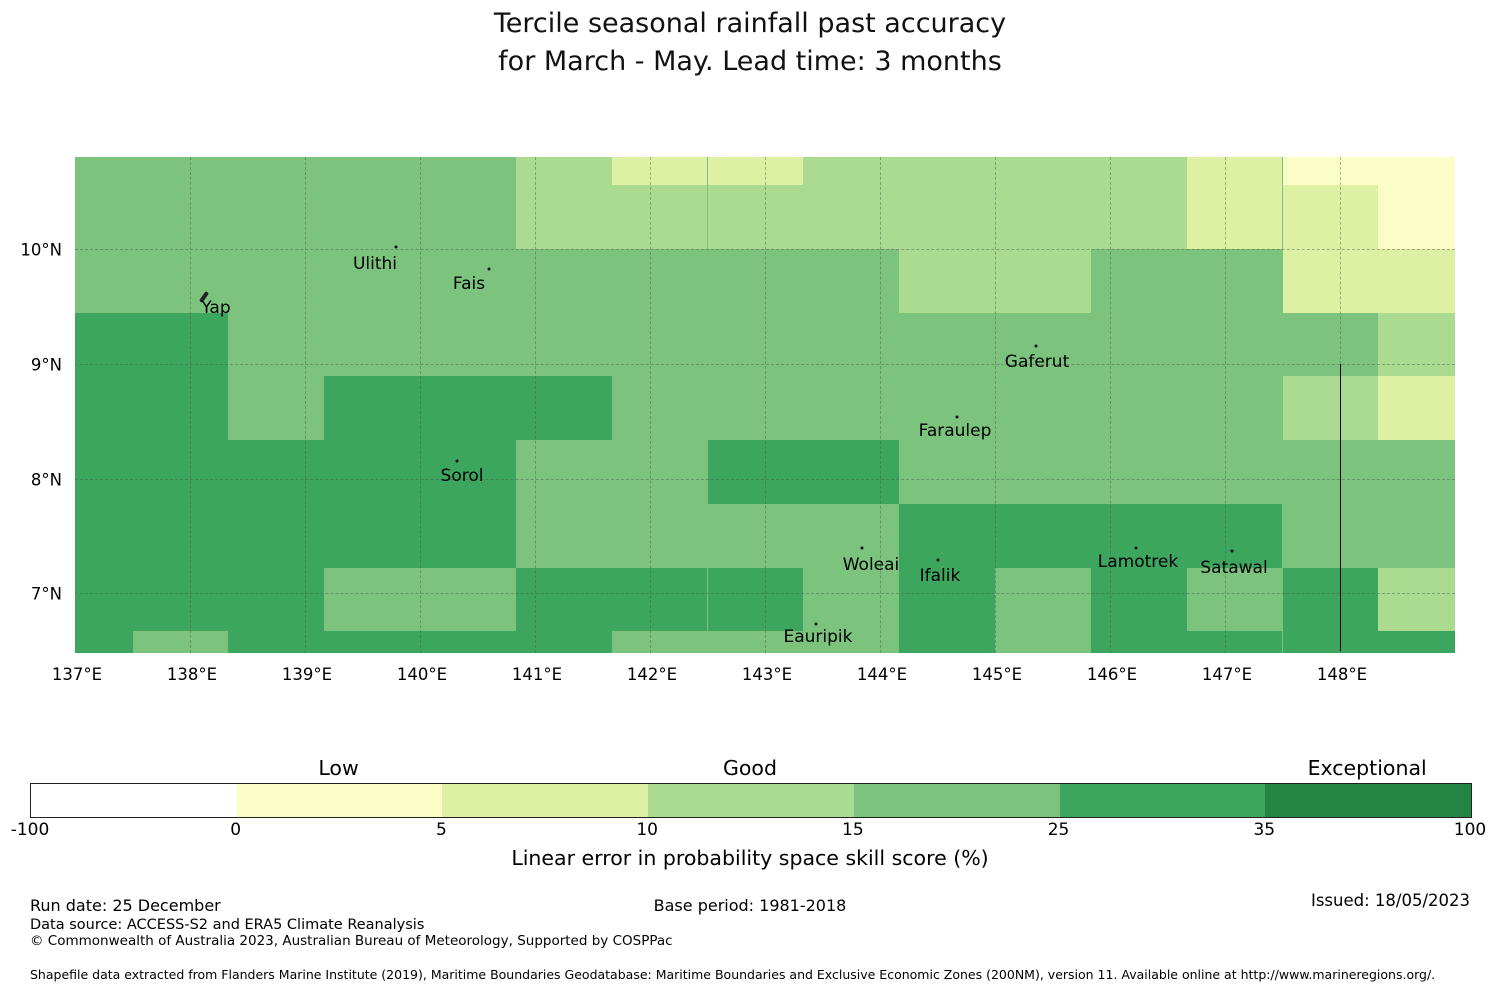 This screenshot has width=1500, height=990. Describe the element at coordinates (1058, 830) in the screenshot. I see `colorbar-tick-label: 25` at that location.